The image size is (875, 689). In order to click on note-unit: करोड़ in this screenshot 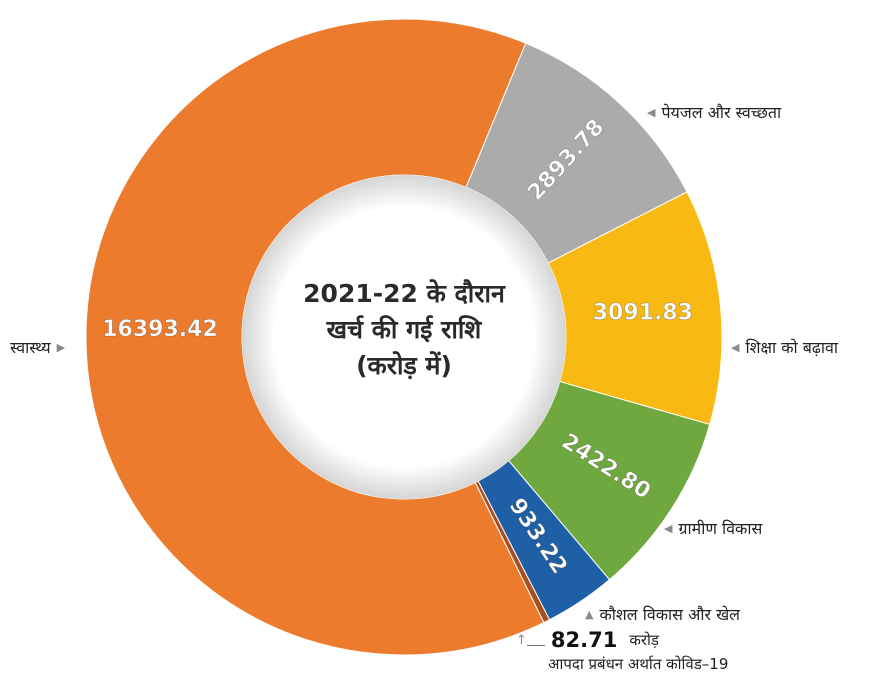, I will do `click(644, 640)`.